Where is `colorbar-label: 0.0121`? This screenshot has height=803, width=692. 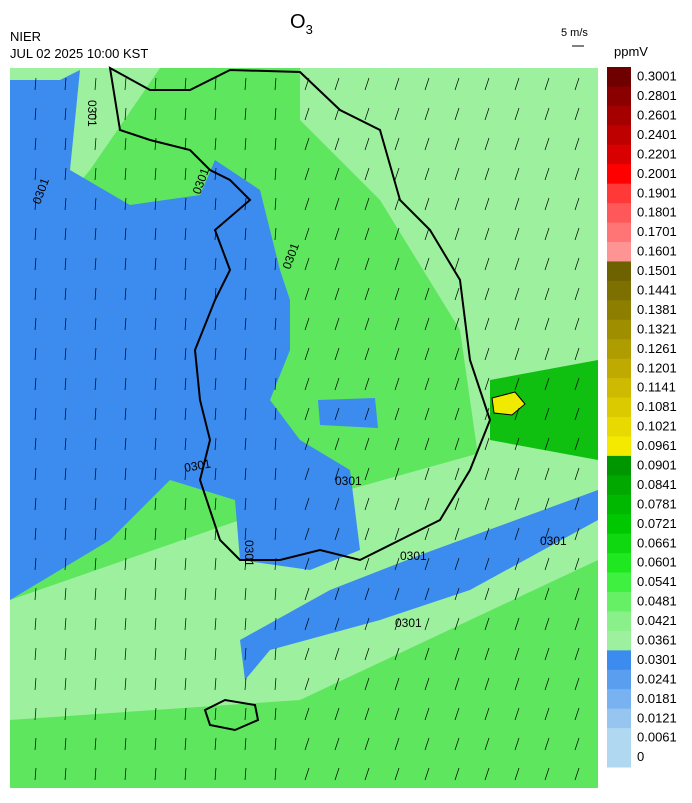
colorbar-label: 0.0121 is located at coordinates (657, 717).